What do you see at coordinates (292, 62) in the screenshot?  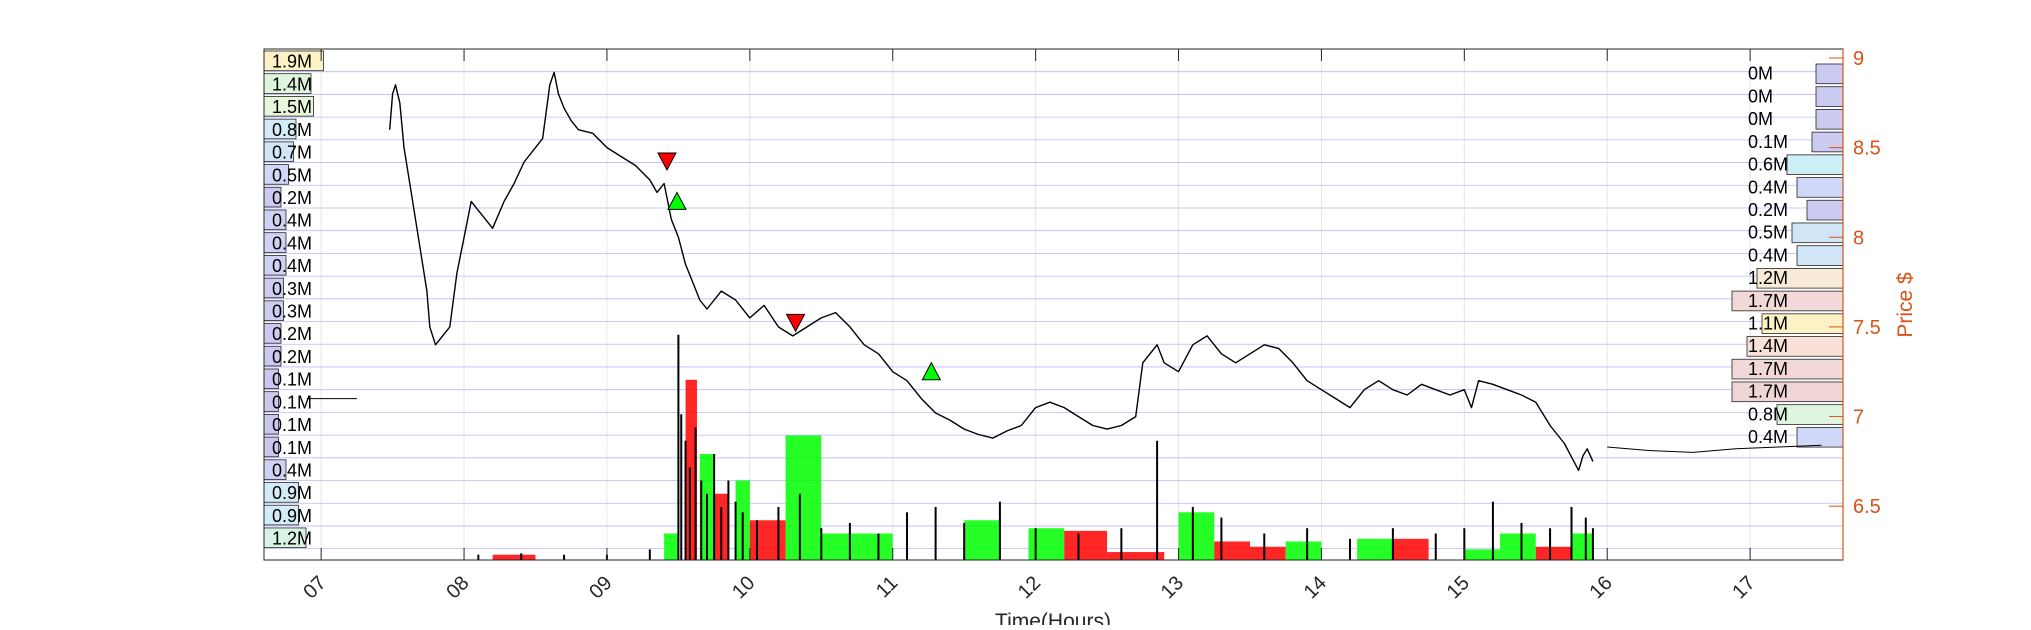 I see `left-profile-label-0: 1.9M` at bounding box center [292, 62].